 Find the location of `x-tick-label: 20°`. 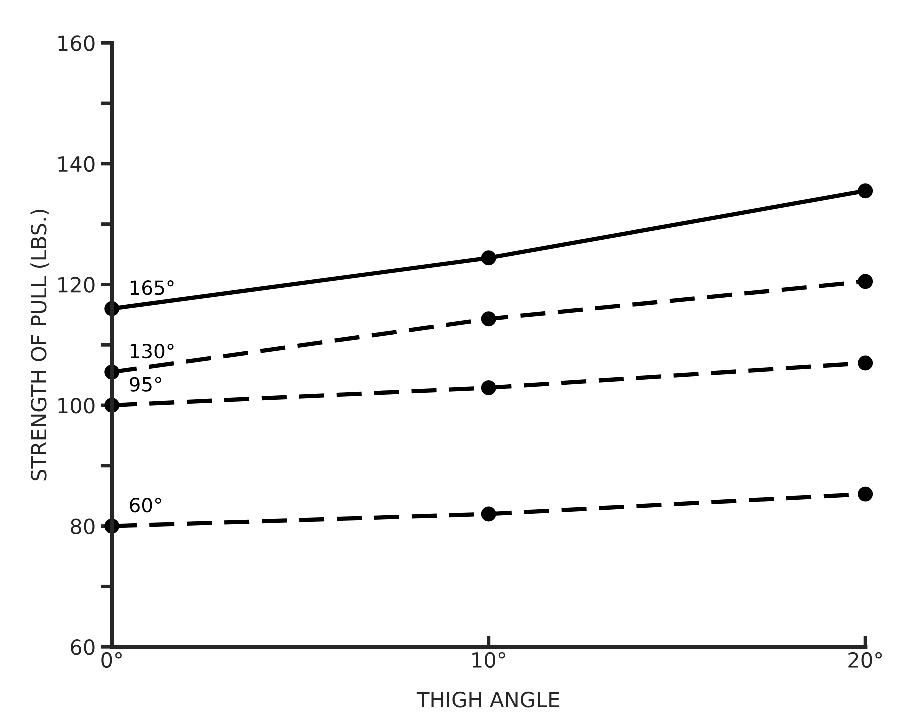

x-tick-label: 20° is located at coordinates (865, 660).